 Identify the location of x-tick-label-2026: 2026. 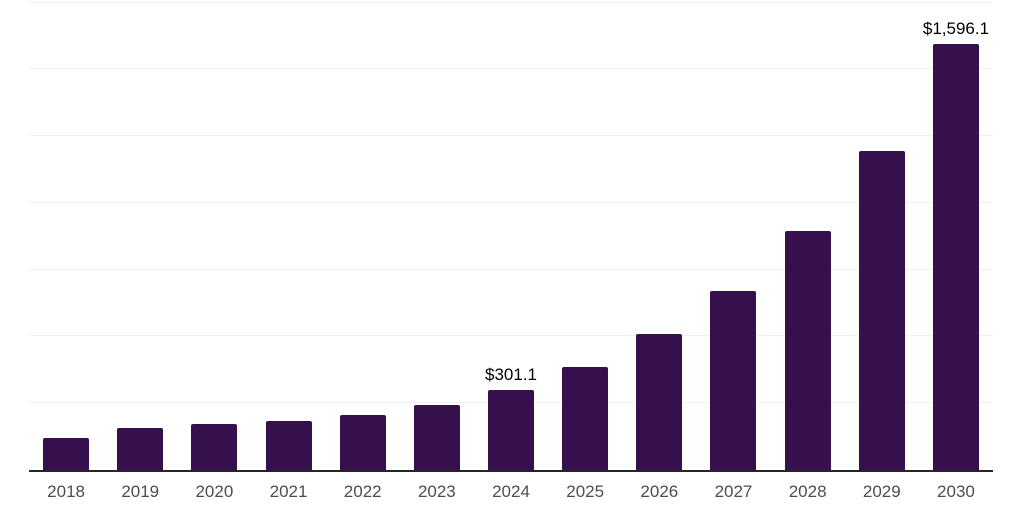
(659, 491).